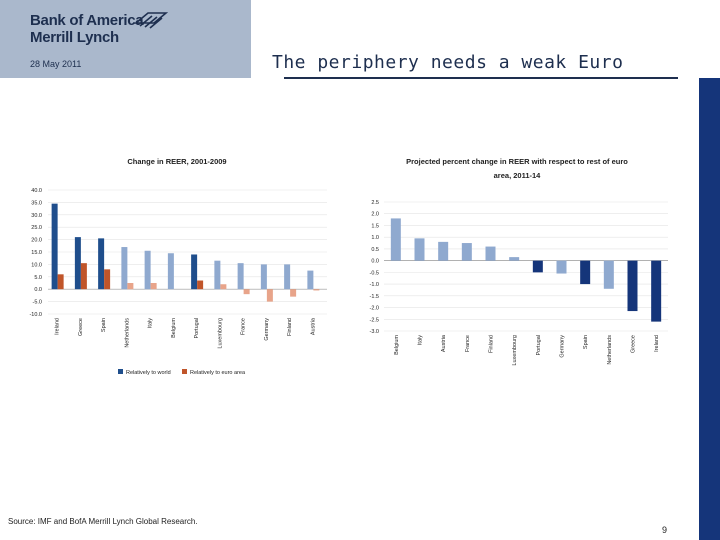 Image resolution: width=720 pixels, height=540 pixels. Describe the element at coordinates (561, 267) in the screenshot. I see `chart2-bar-germany` at that location.